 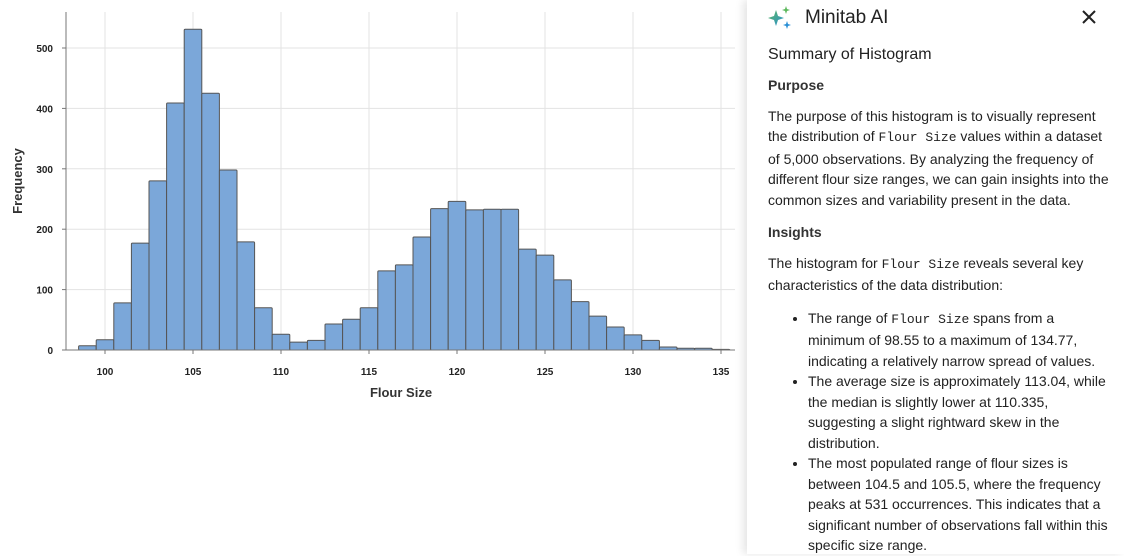 What do you see at coordinates (105, 372) in the screenshot?
I see `x-tick-label: 100` at bounding box center [105, 372].